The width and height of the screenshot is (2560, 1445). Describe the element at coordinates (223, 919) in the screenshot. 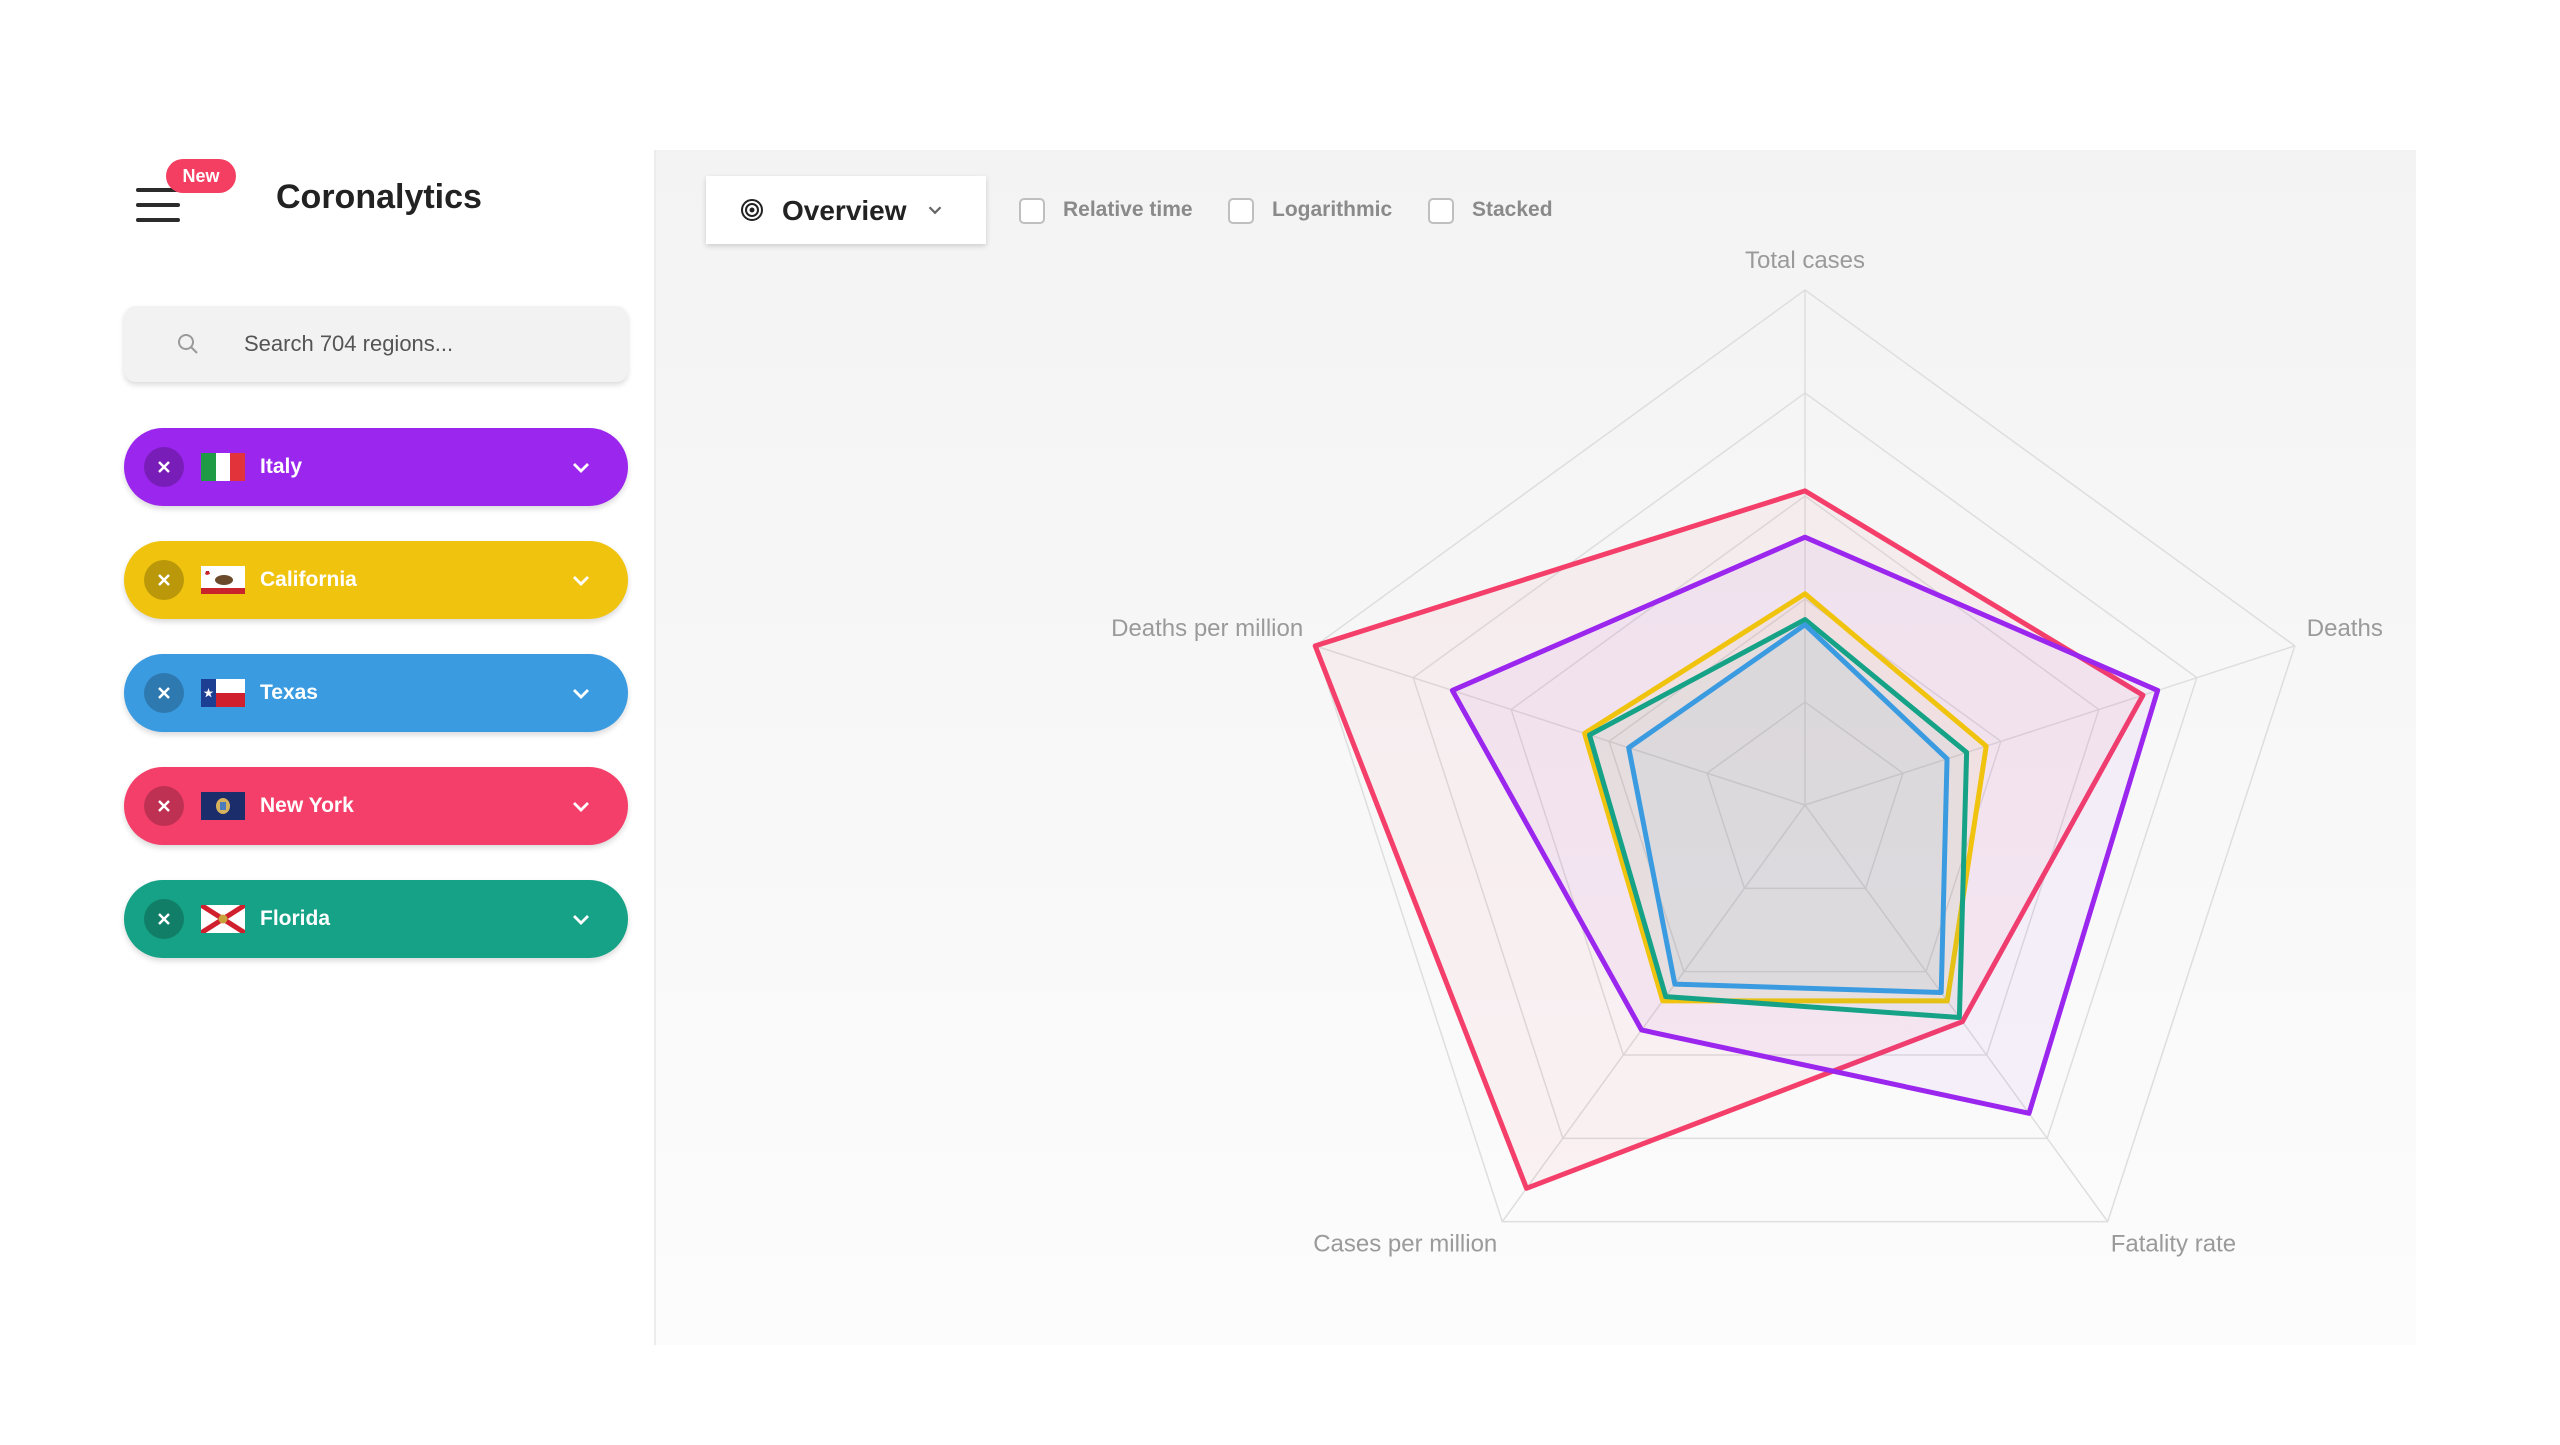

I see `florida-flag-icon` at that location.